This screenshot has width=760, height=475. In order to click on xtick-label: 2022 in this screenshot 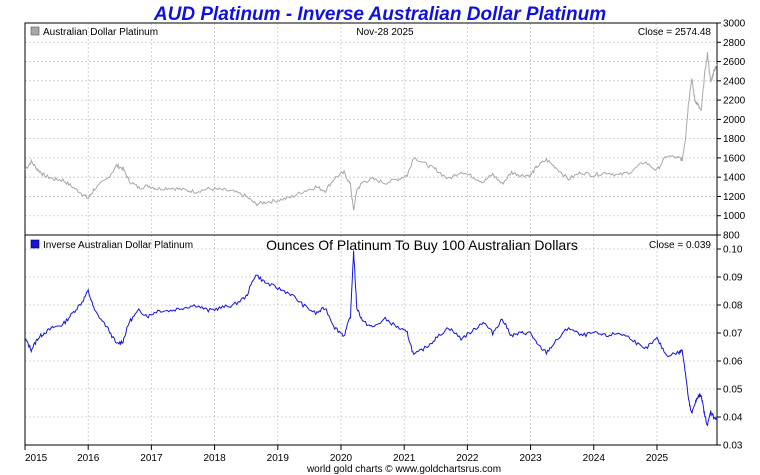, I will do `click(467, 458)`.